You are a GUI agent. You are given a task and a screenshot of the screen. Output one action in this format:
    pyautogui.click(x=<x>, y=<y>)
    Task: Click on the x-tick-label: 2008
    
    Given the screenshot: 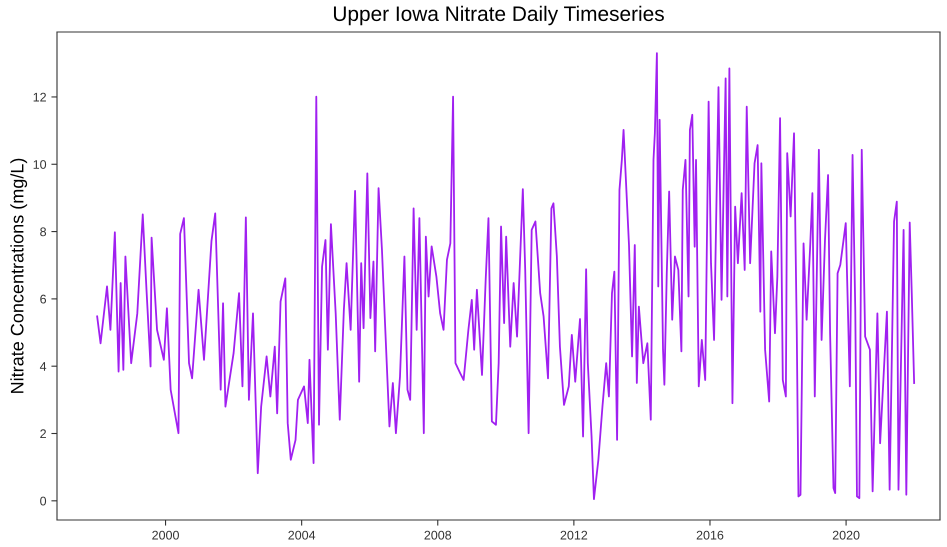 What is the action you would take?
    pyautogui.click(x=438, y=535)
    